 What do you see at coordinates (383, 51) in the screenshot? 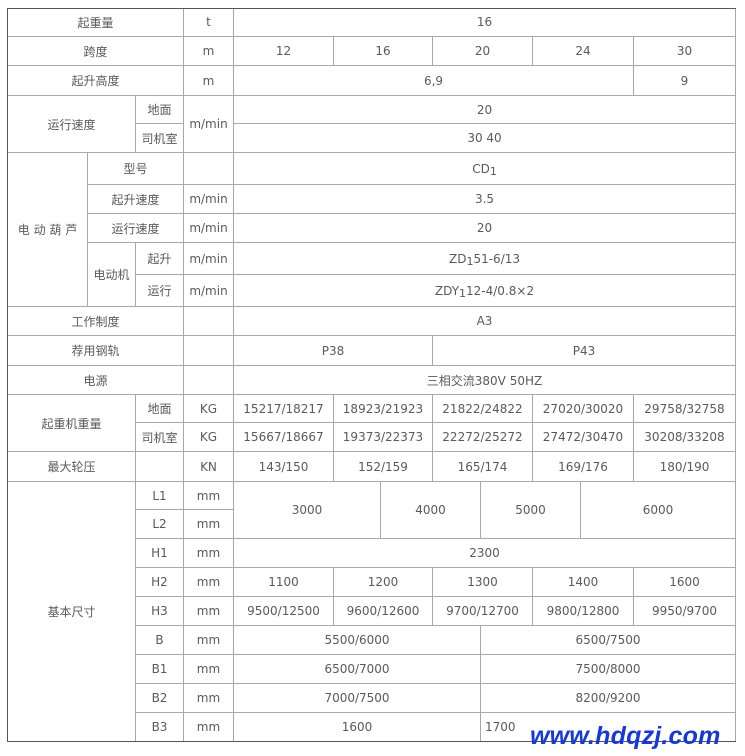
I see `cell-text: 16` at bounding box center [383, 51].